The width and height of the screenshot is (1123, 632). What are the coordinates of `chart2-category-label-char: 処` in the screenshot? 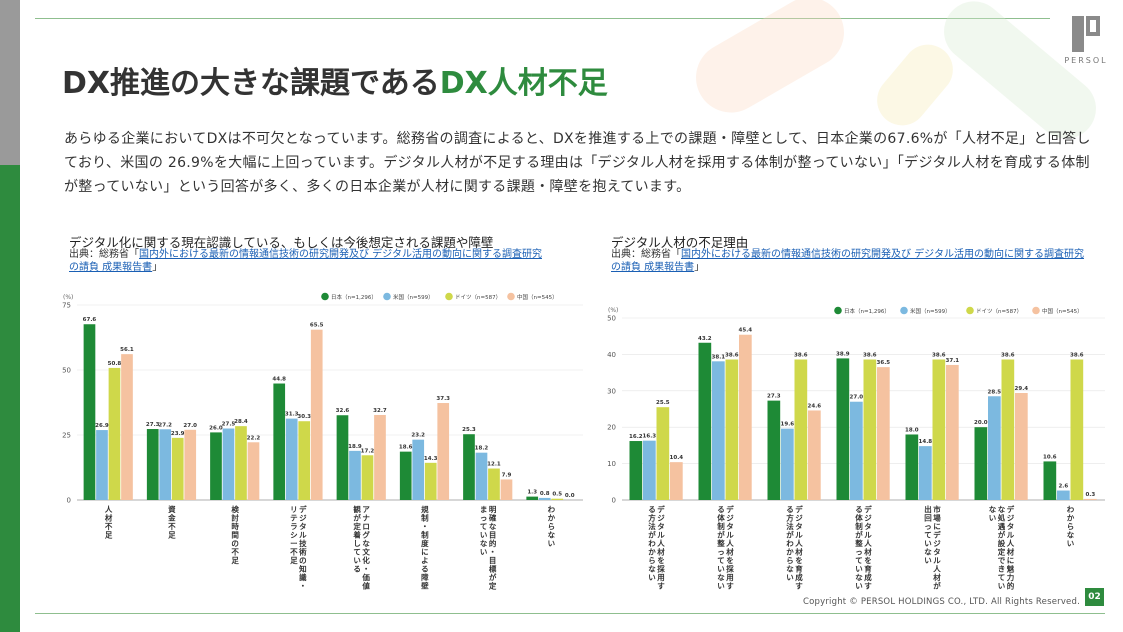 It's located at (1001, 518).